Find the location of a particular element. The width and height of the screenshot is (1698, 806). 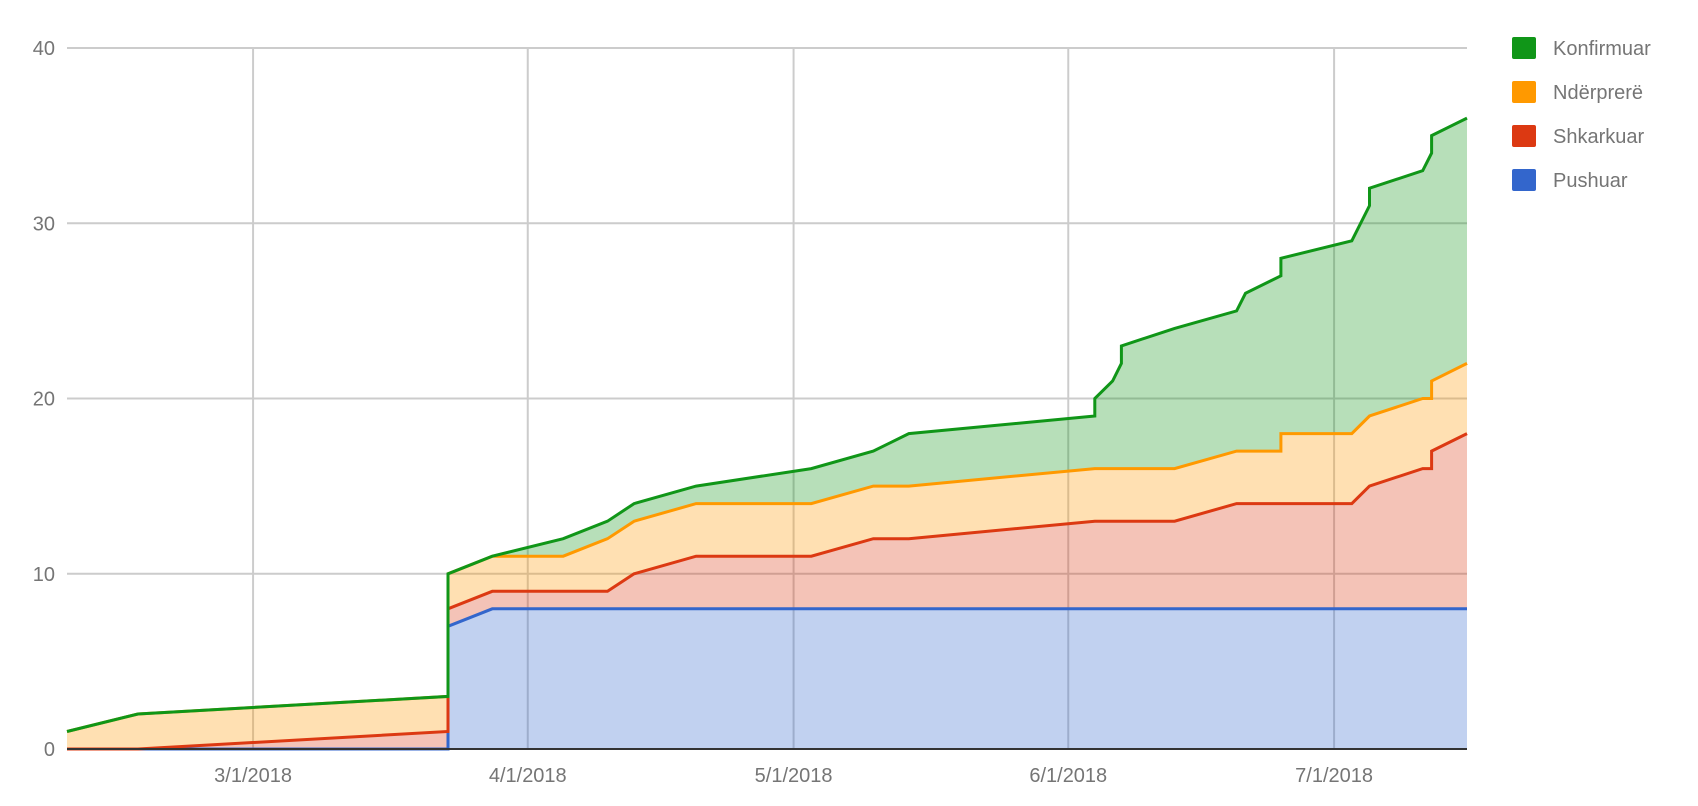

y-tick-label: 10 is located at coordinates (44, 575).